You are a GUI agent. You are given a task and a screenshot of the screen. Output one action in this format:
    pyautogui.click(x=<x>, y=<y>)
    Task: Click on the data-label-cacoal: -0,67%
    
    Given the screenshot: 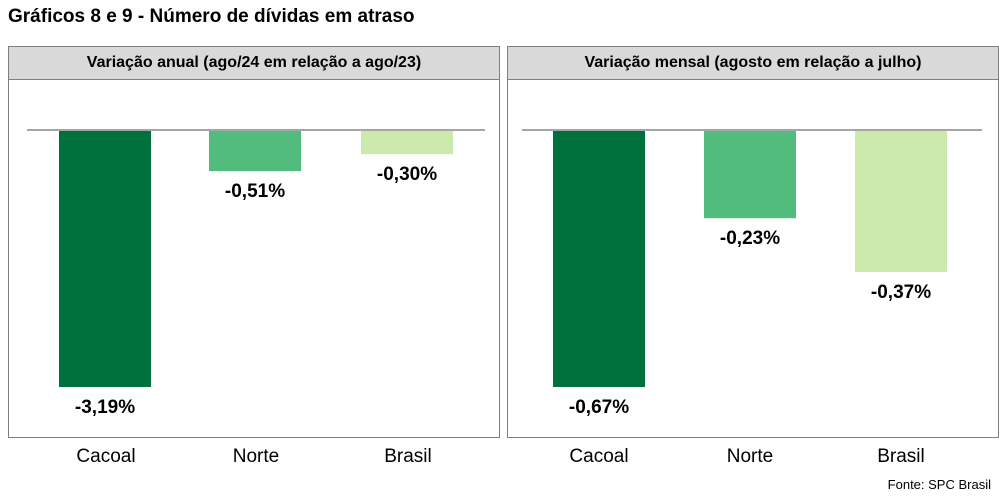 What is the action you would take?
    pyautogui.click(x=599, y=407)
    